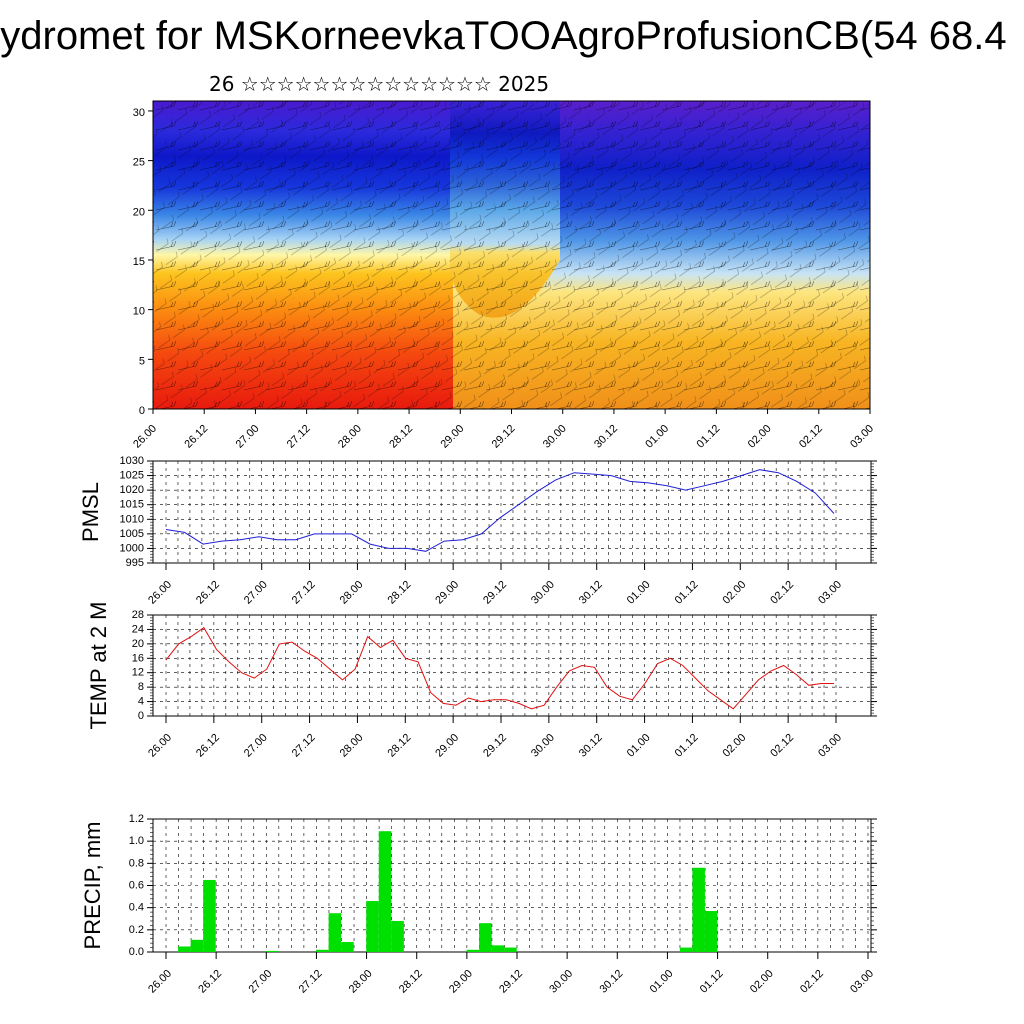 The width and height of the screenshot is (1024, 1024). I want to click on y-tick-label: 0.4, so click(136, 908).